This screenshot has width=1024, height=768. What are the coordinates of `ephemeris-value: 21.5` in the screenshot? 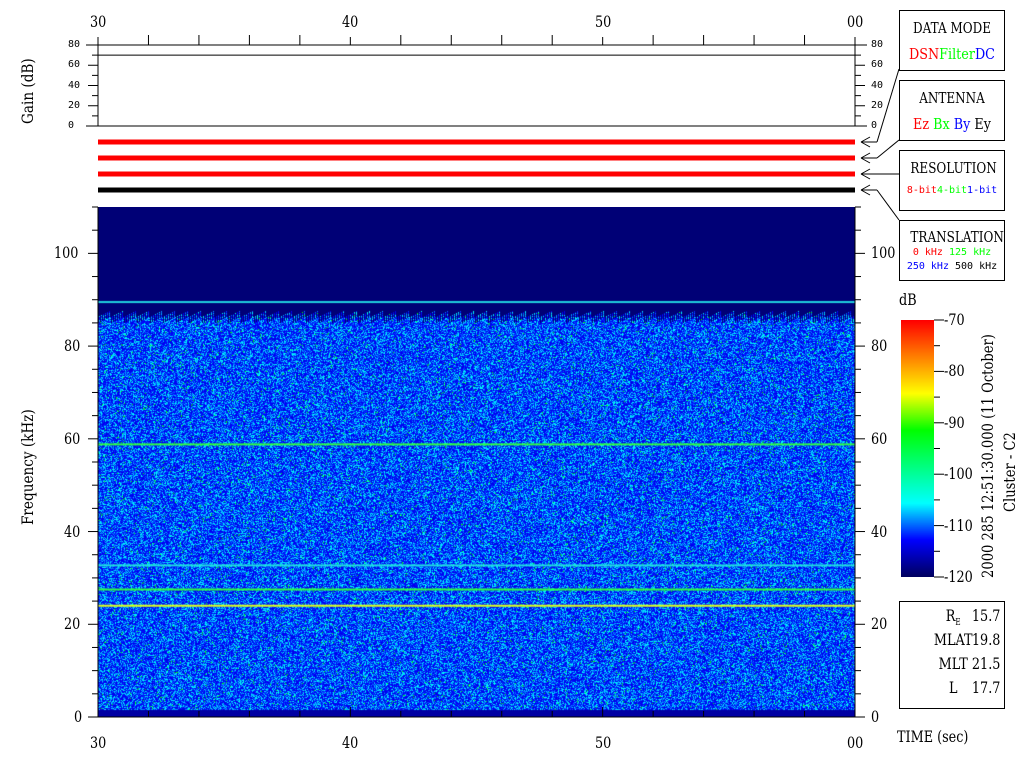 It's located at (986, 663).